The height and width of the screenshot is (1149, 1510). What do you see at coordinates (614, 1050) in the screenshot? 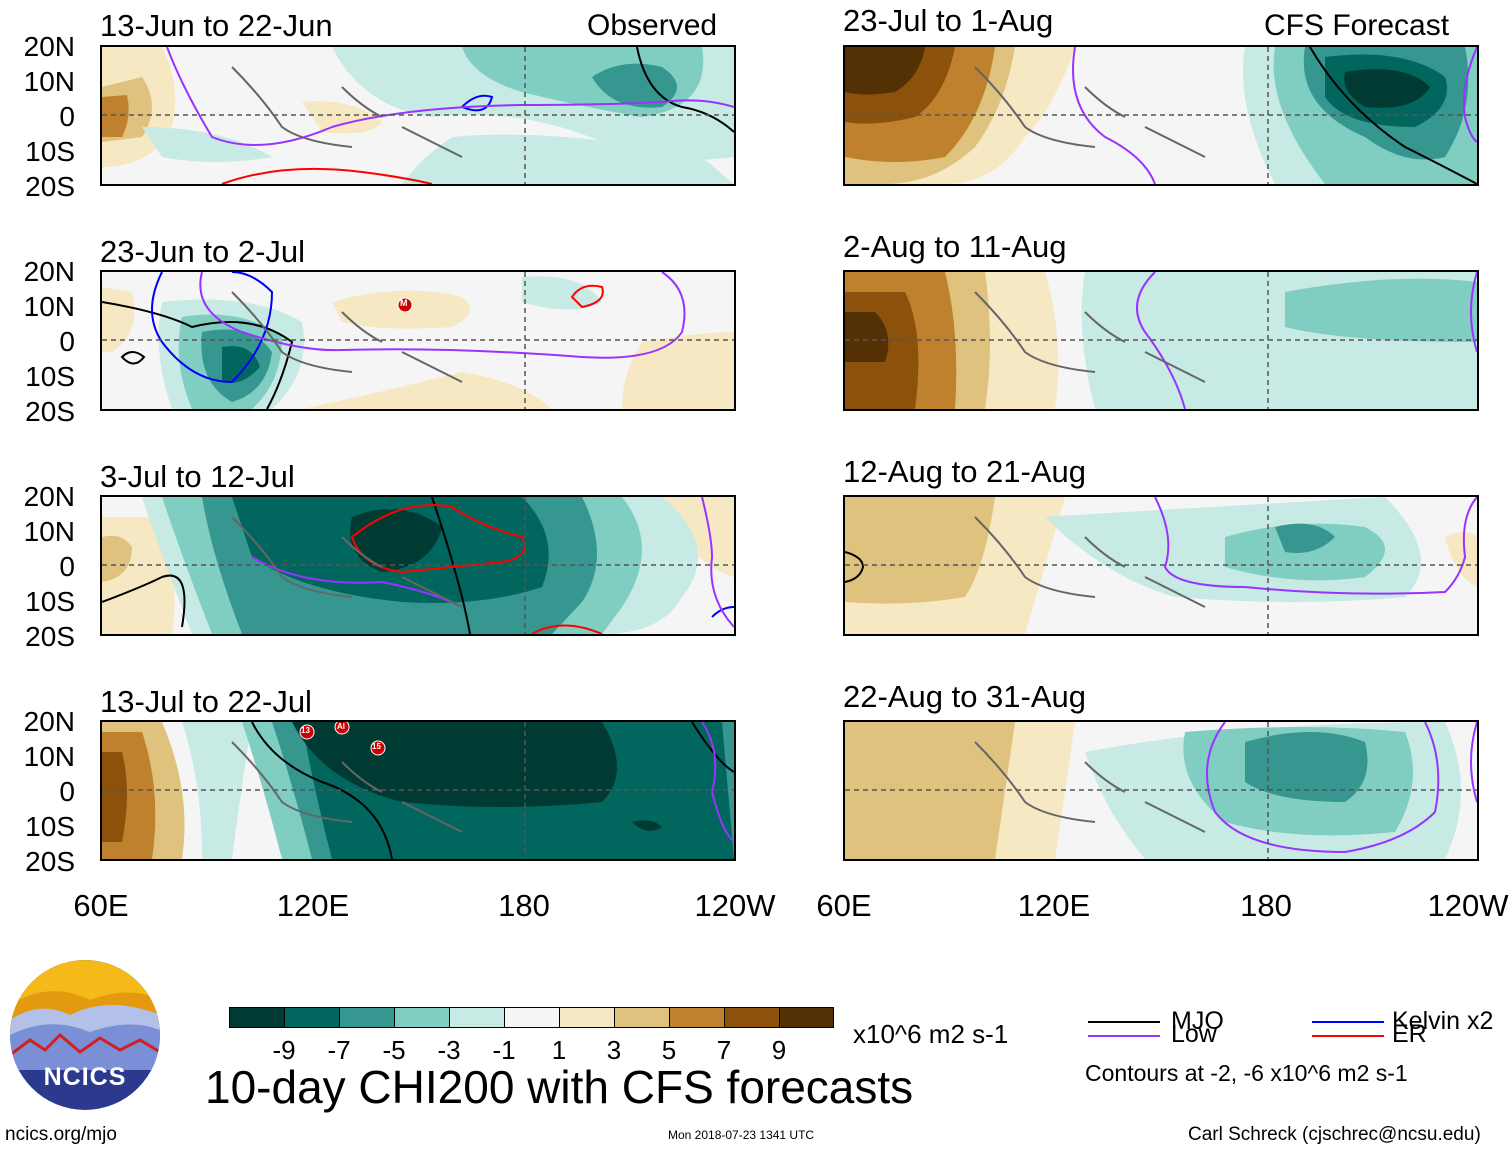
I see `colorbar-label: 3` at bounding box center [614, 1050].